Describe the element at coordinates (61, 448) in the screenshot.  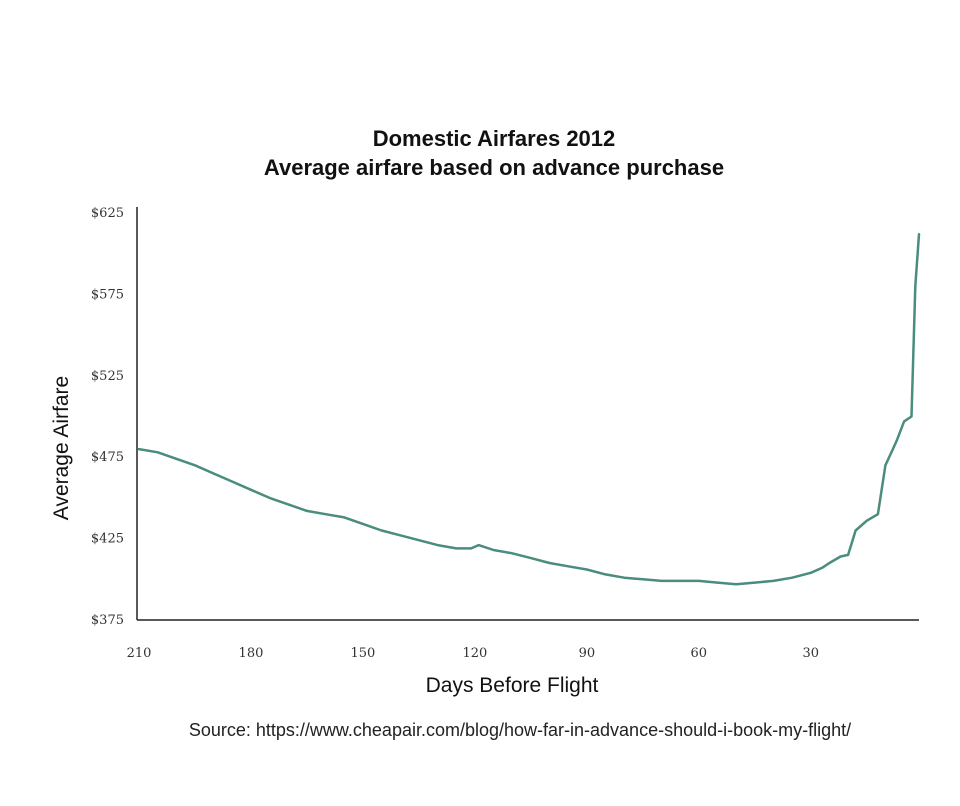
I see `y-axis-title: Average Airfare` at that location.